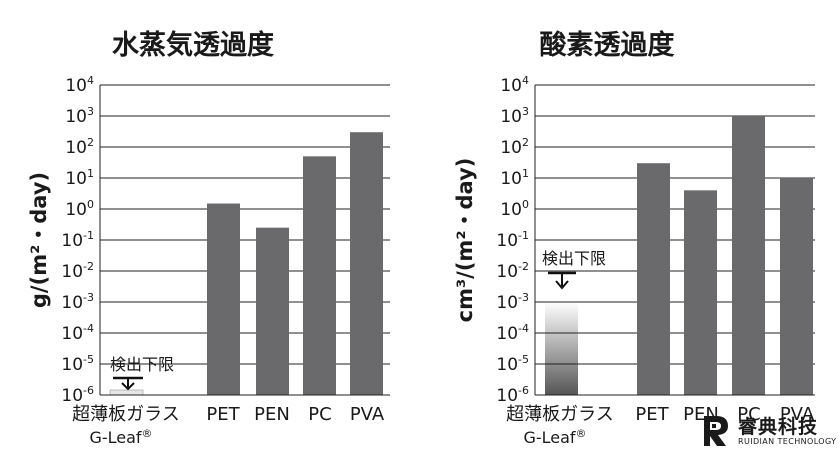 The width and height of the screenshot is (840, 453). I want to click on watermark-logo: 睿典科技 RUIDIAN TECHNOLOGY, so click(770, 431).